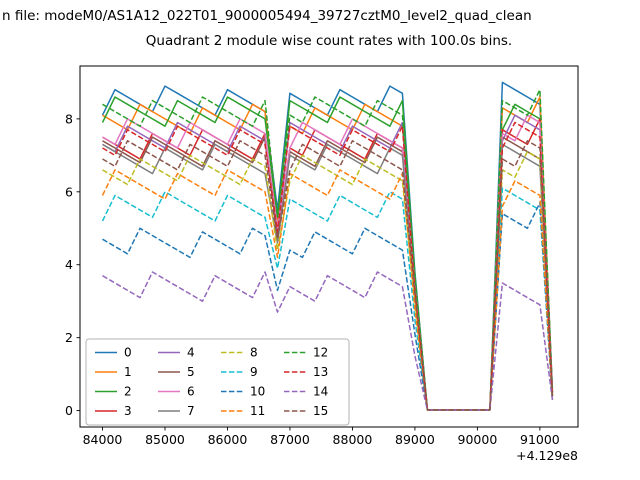  I want to click on x-tick-label: 89000, so click(415, 439).